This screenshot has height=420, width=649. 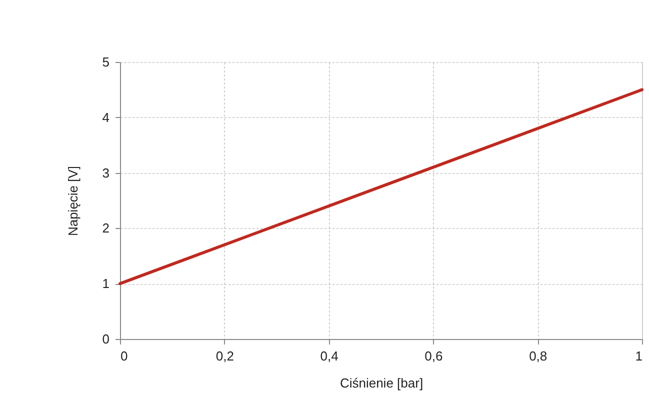 I want to click on y-tick-label: 0, so click(x=106, y=339).